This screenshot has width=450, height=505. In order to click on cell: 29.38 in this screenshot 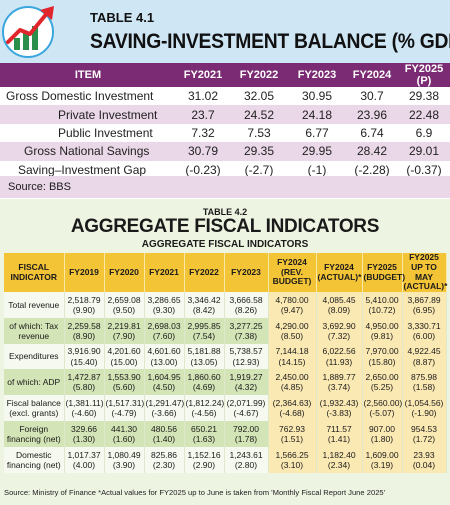, I will do `click(424, 96)`.